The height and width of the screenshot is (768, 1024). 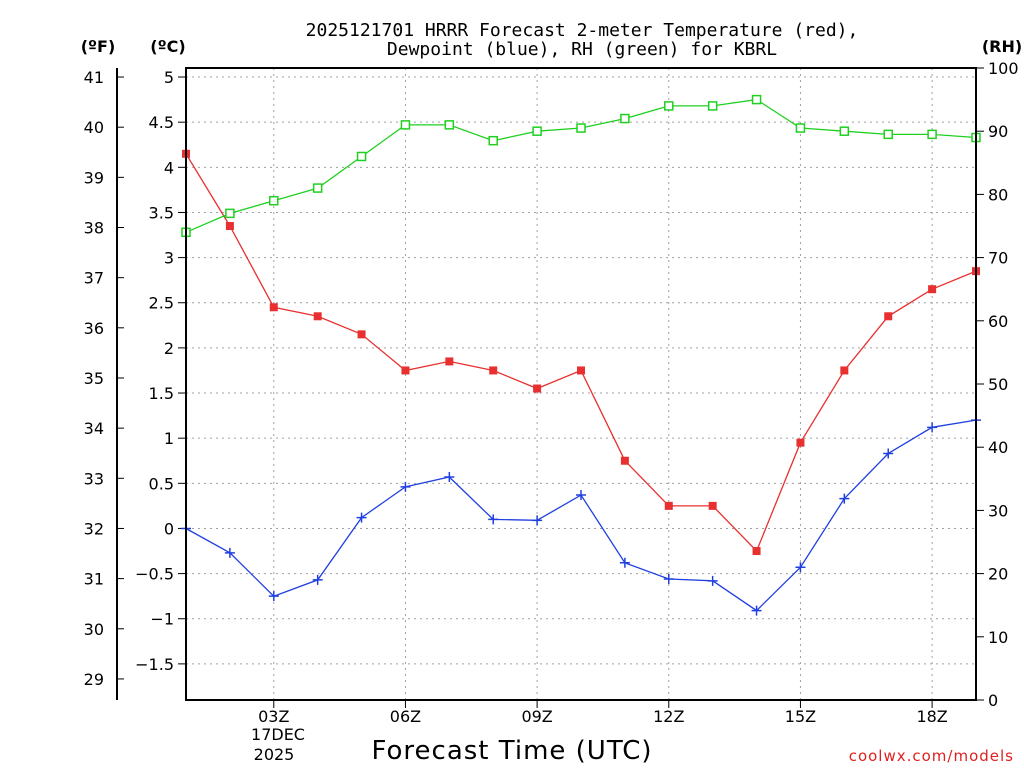 I want to click on rh-tick-label: 100, so click(x=1003, y=68).